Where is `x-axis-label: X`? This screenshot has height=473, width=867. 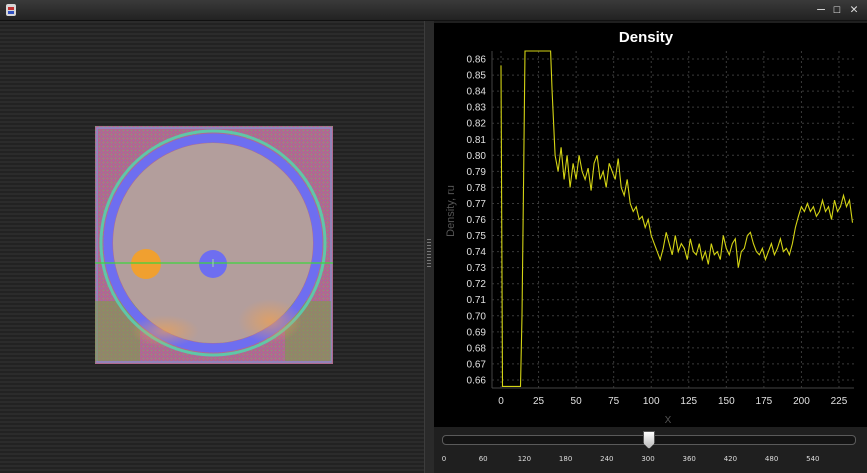 x-axis-label: X is located at coordinates (668, 420).